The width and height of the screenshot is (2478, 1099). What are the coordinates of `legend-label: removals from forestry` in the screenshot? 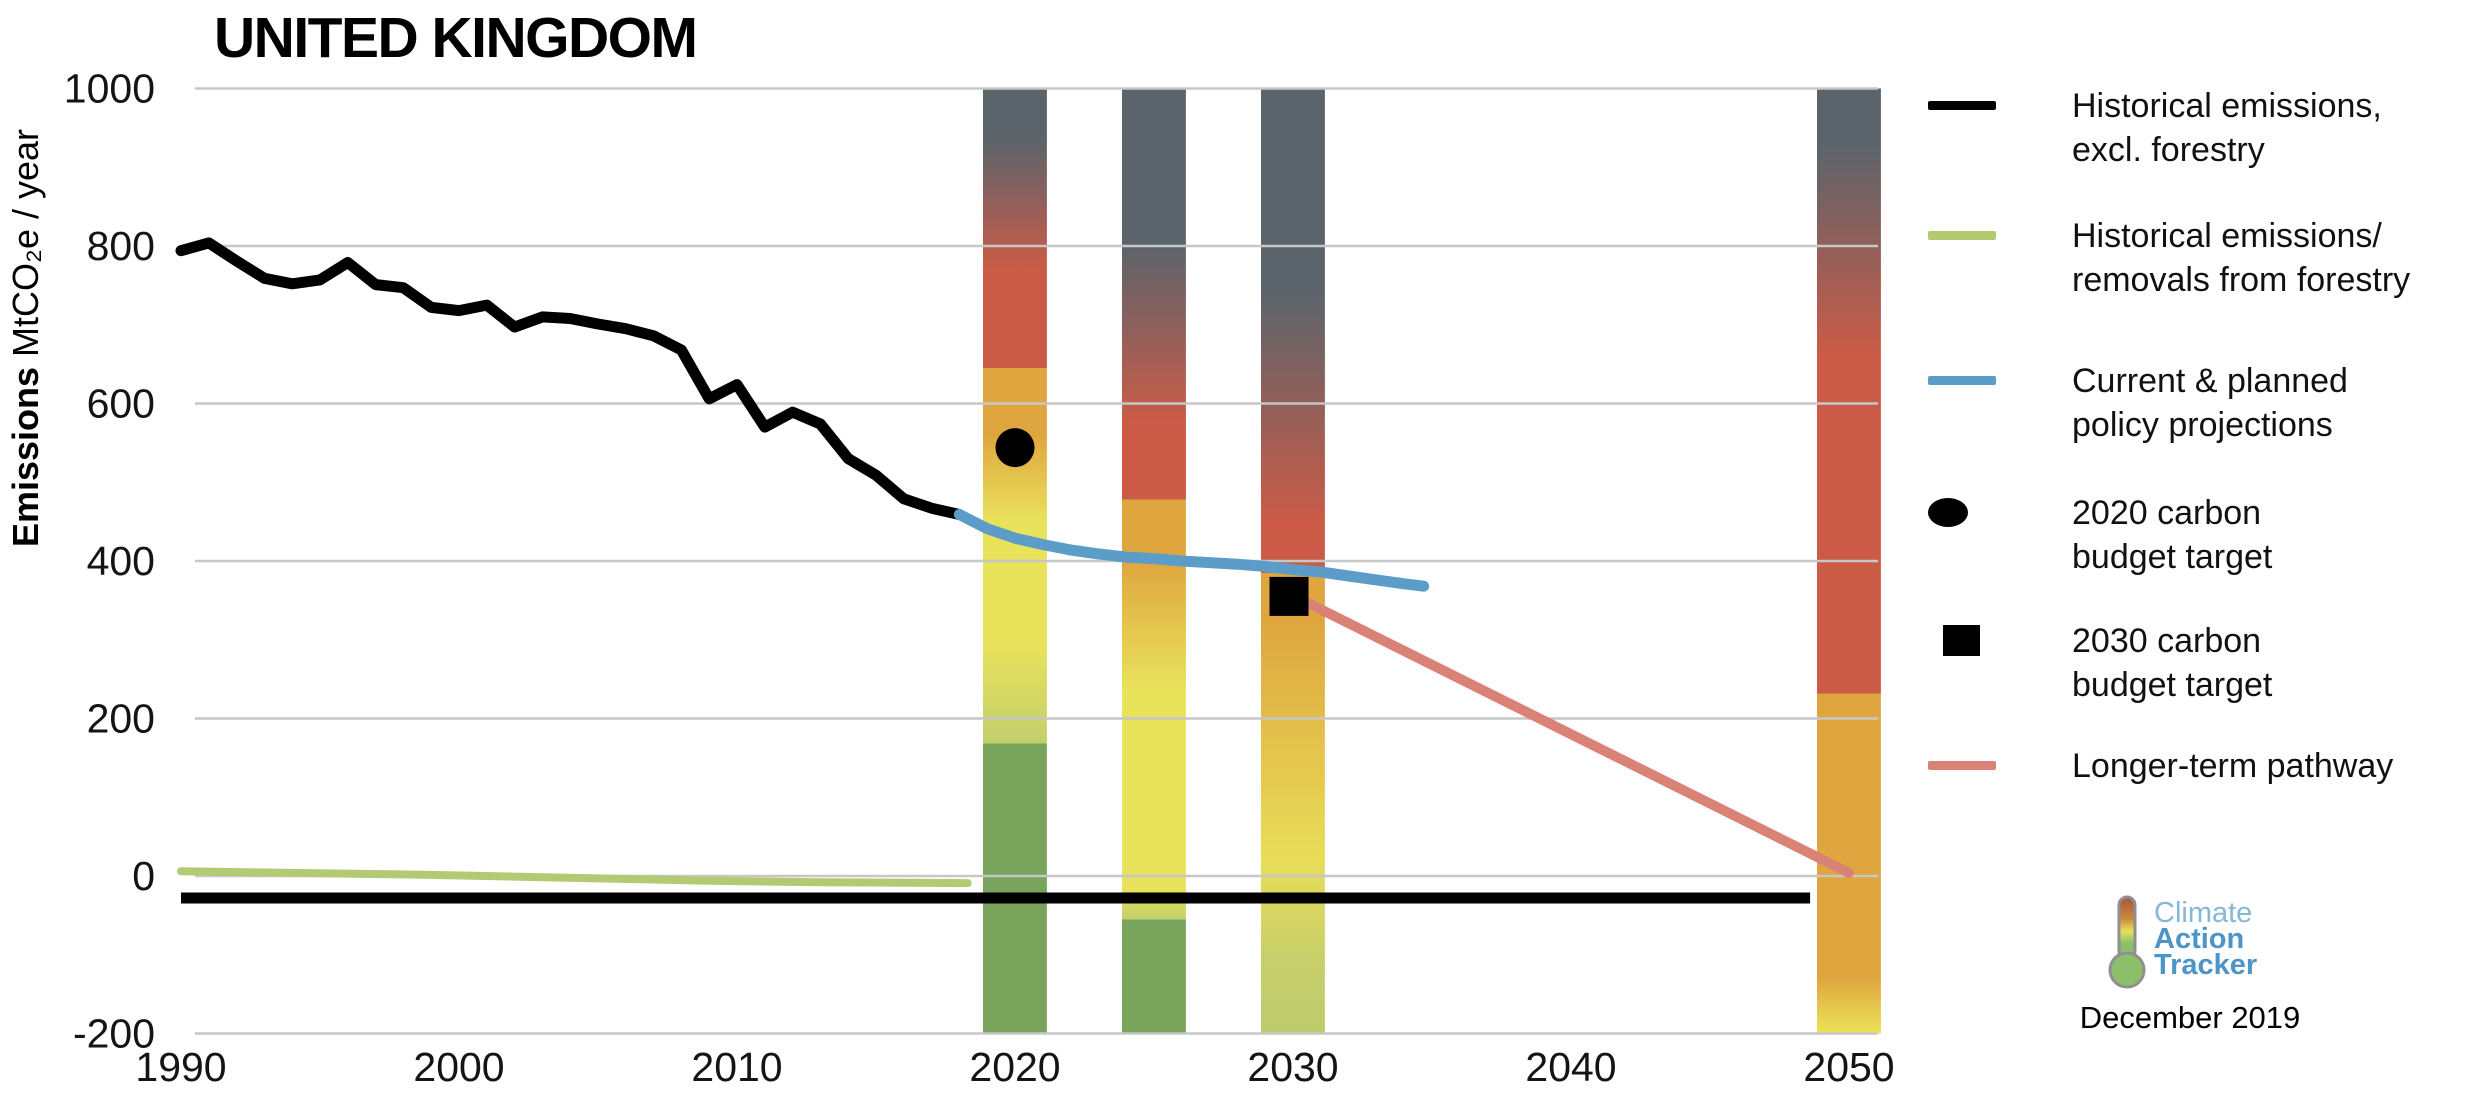 It's located at (2241, 280).